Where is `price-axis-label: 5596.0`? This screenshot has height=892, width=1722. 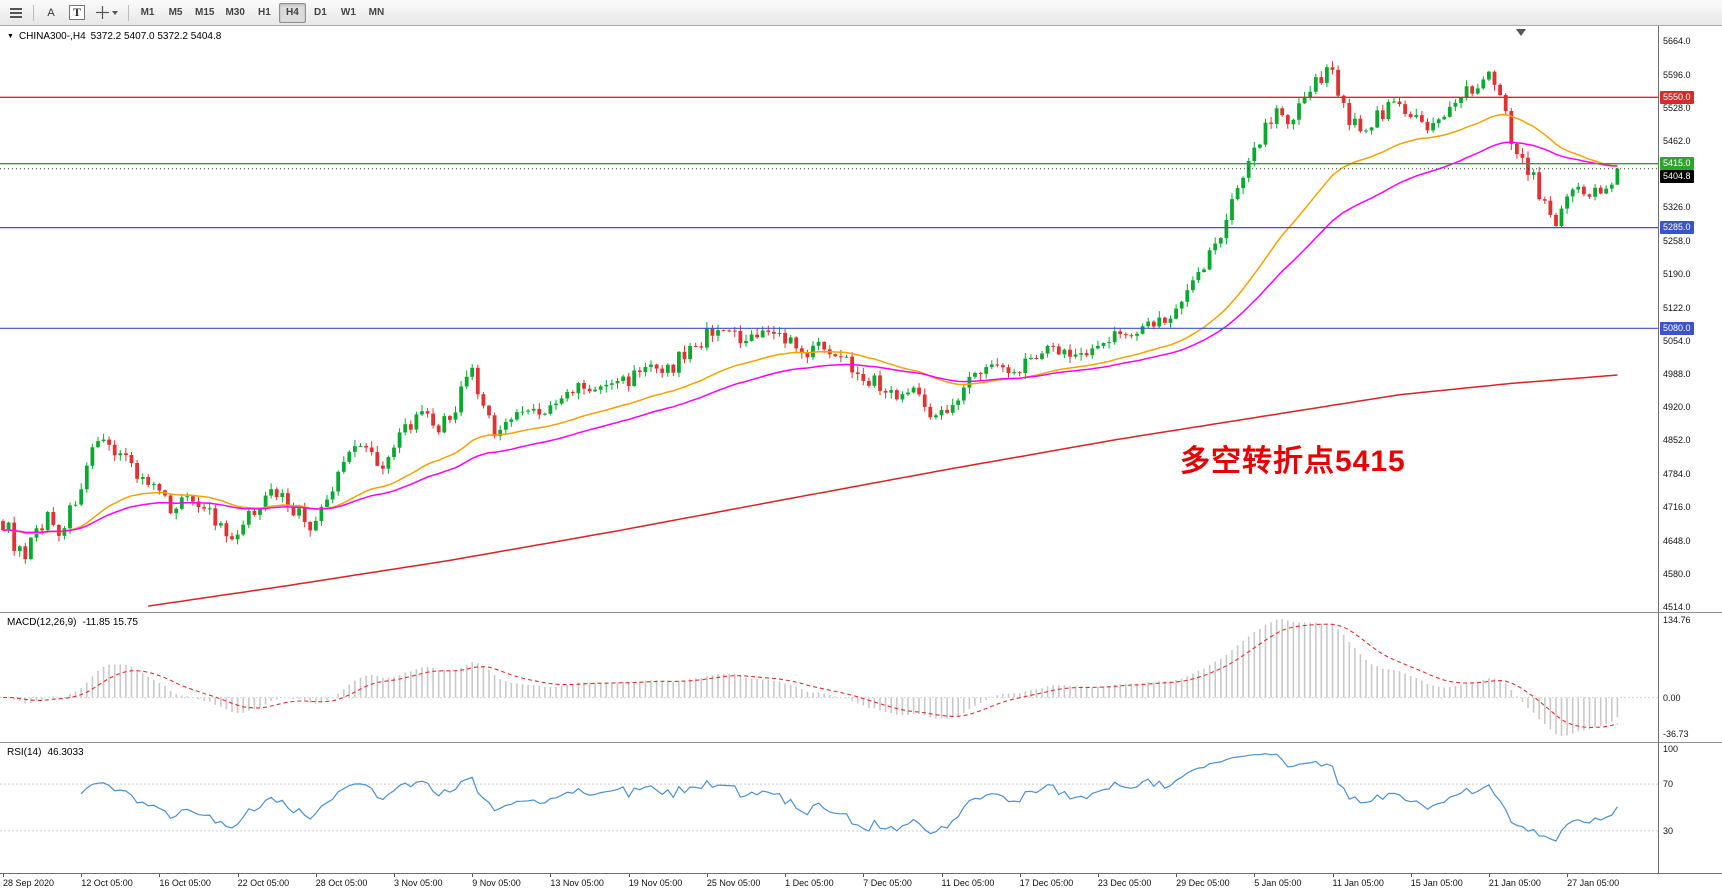
price-axis-label: 5596.0 is located at coordinates (1677, 74).